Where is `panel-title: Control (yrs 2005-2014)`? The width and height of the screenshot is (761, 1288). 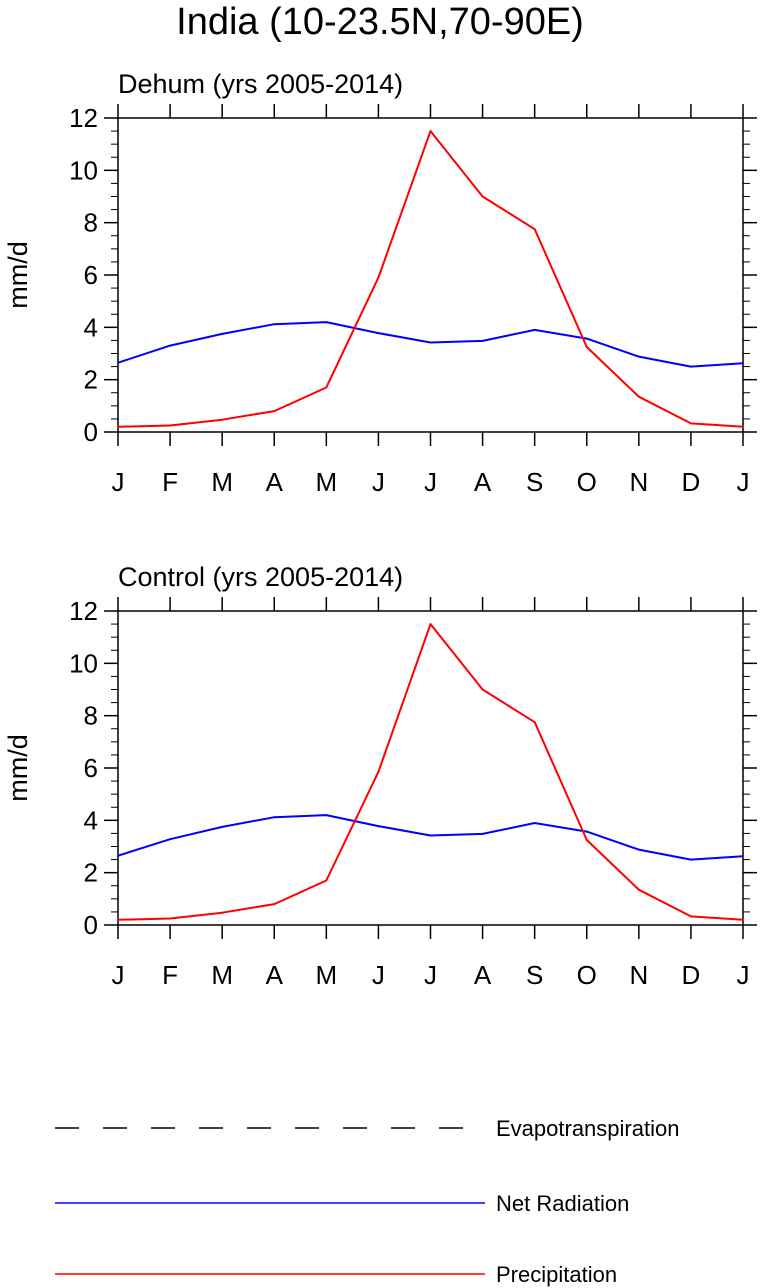 panel-title: Control (yrs 2005-2014) is located at coordinates (260, 577).